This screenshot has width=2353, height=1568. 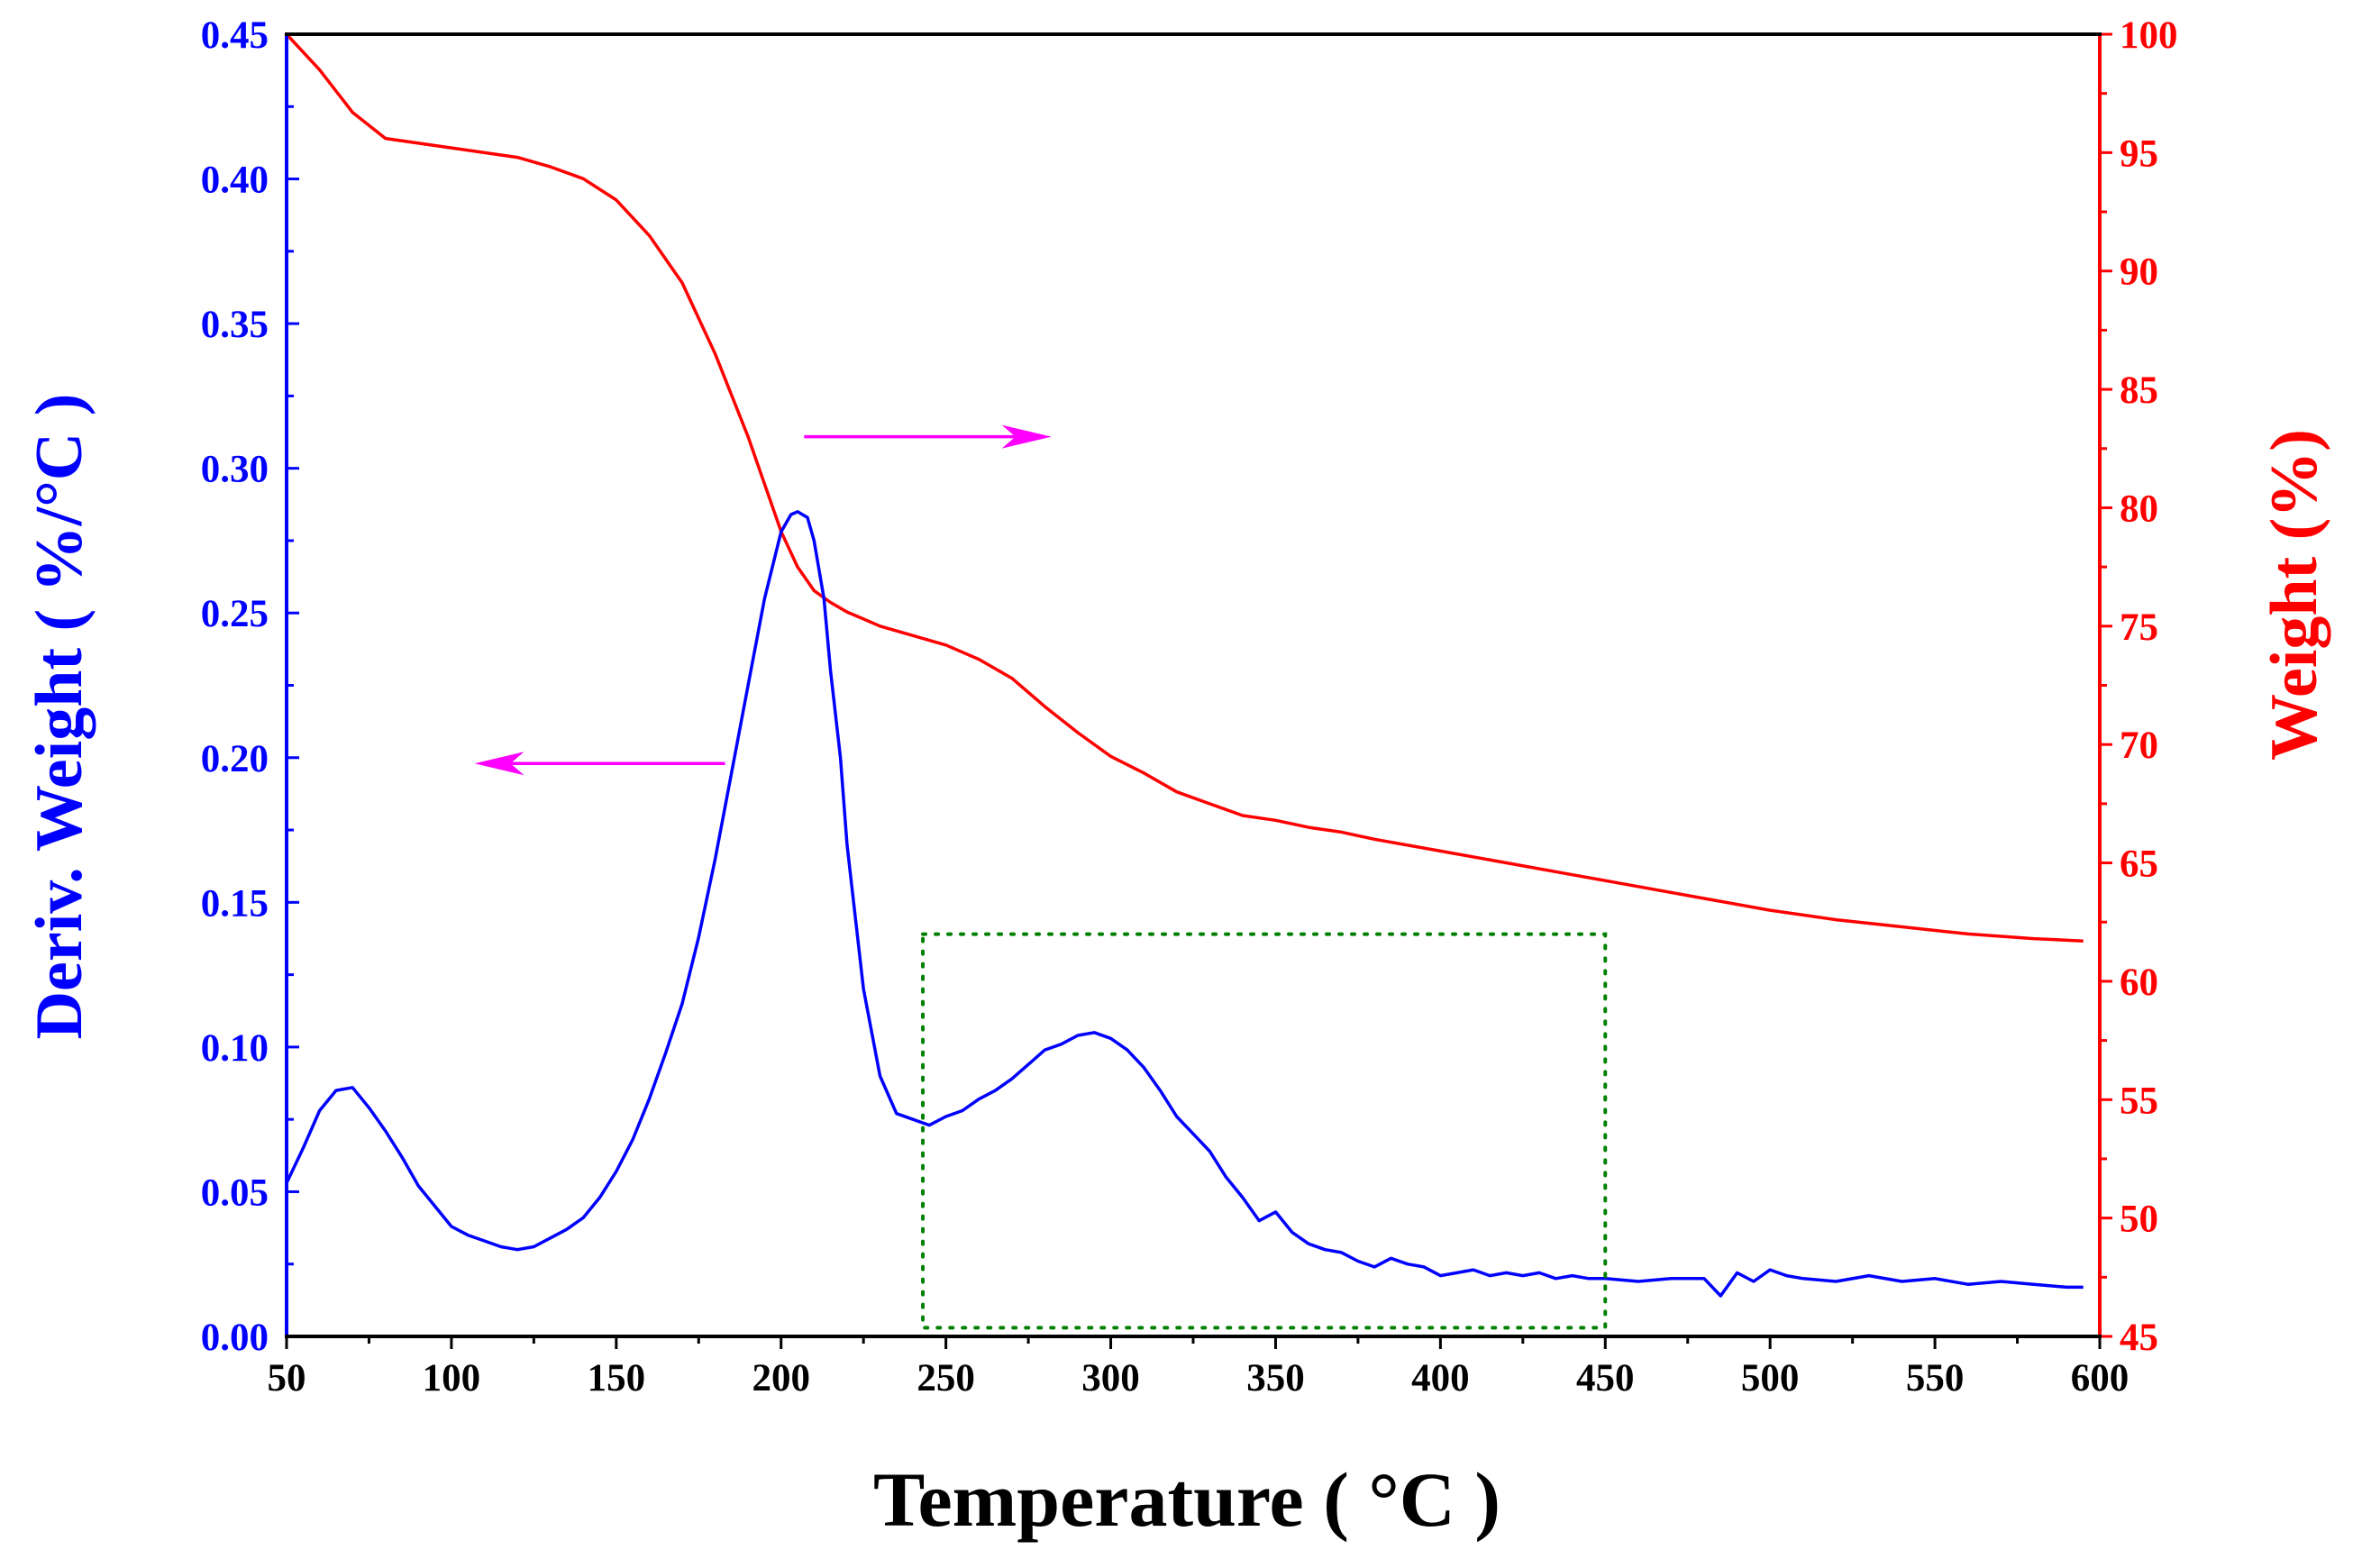 I want to click on right-tick-label: 100, so click(x=2149, y=35).